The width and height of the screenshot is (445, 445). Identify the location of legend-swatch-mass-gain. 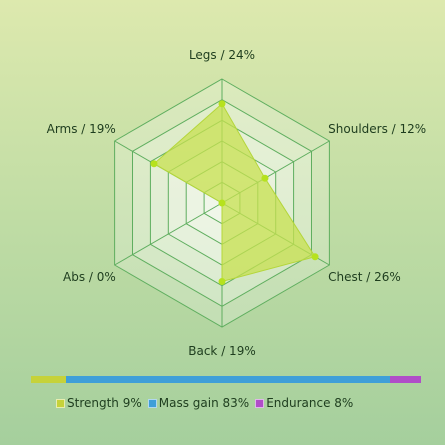
(152, 403).